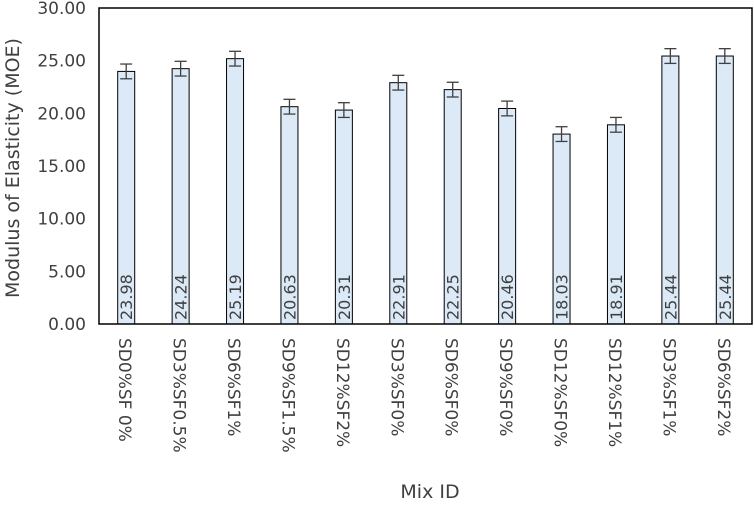 The height and width of the screenshot is (506, 754). I want to click on data-label: 20.63, so click(289, 297).